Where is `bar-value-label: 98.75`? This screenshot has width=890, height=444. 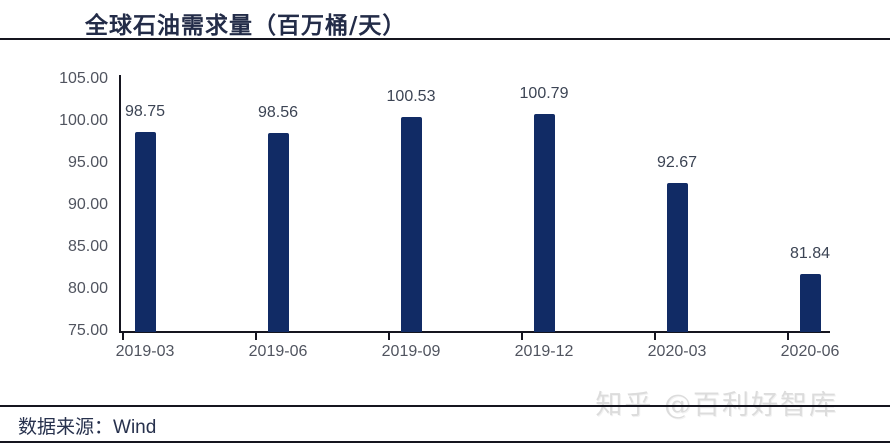 bar-value-label: 98.75 is located at coordinates (145, 111).